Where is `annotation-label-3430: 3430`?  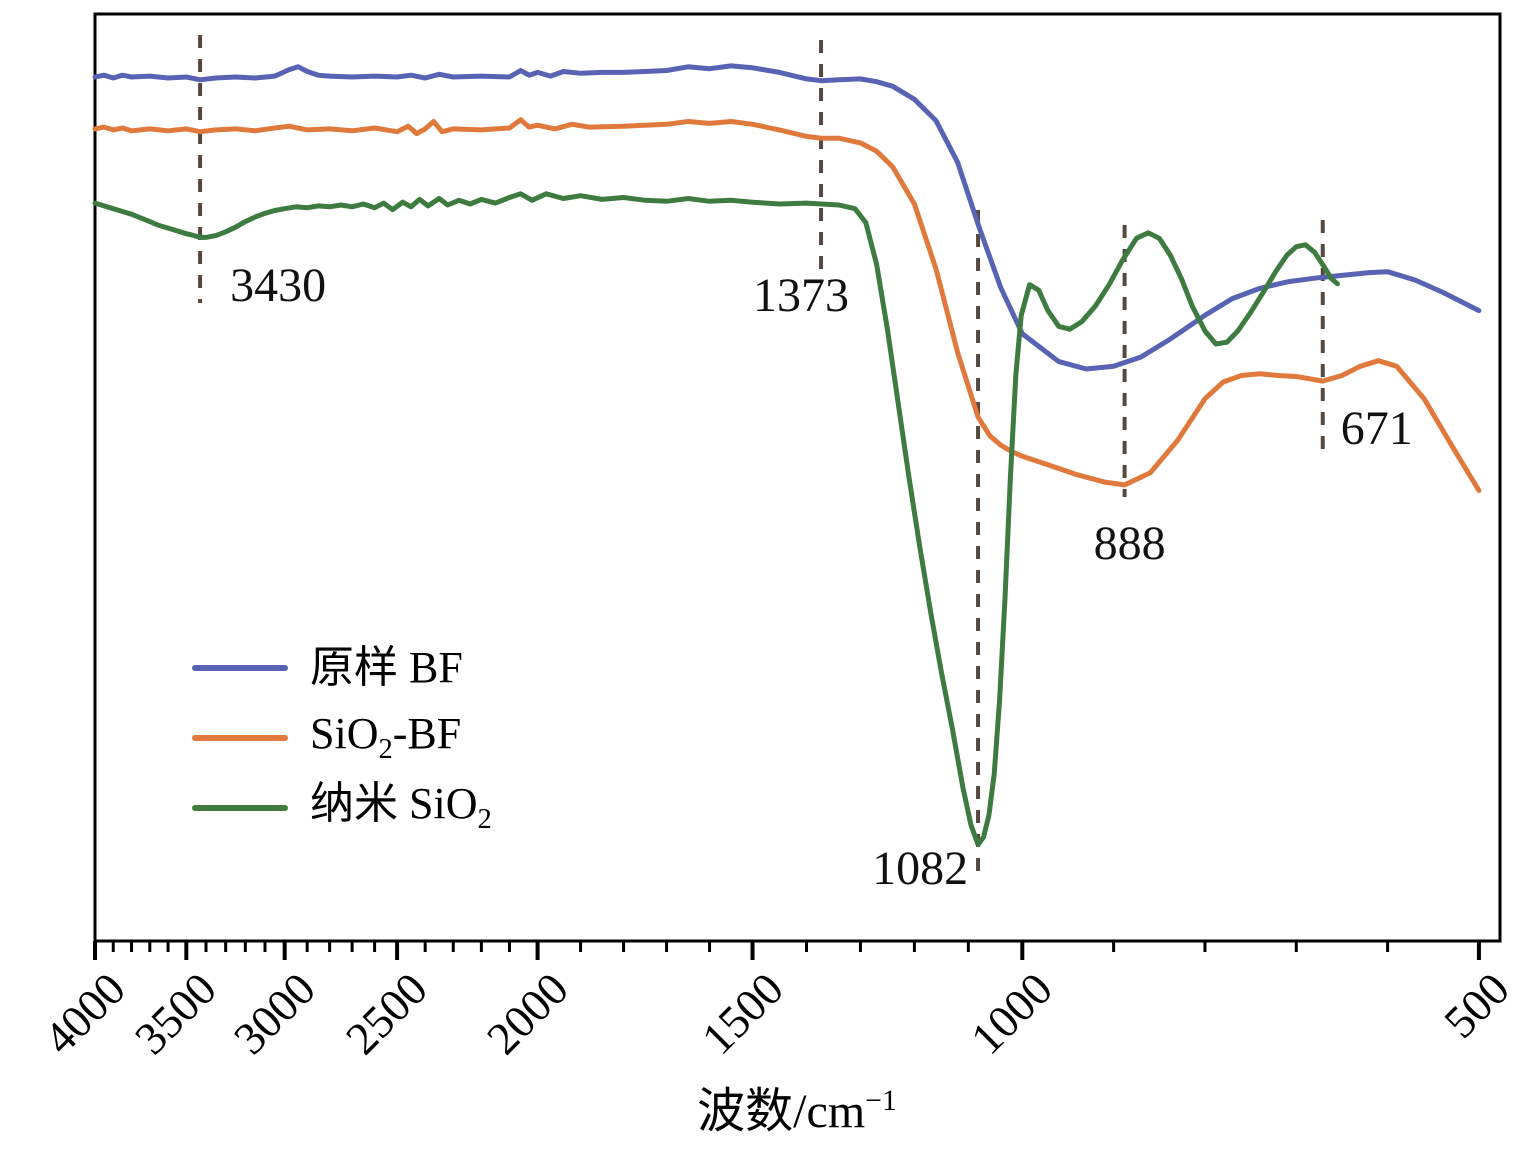
annotation-label-3430: 3430 is located at coordinates (278, 285).